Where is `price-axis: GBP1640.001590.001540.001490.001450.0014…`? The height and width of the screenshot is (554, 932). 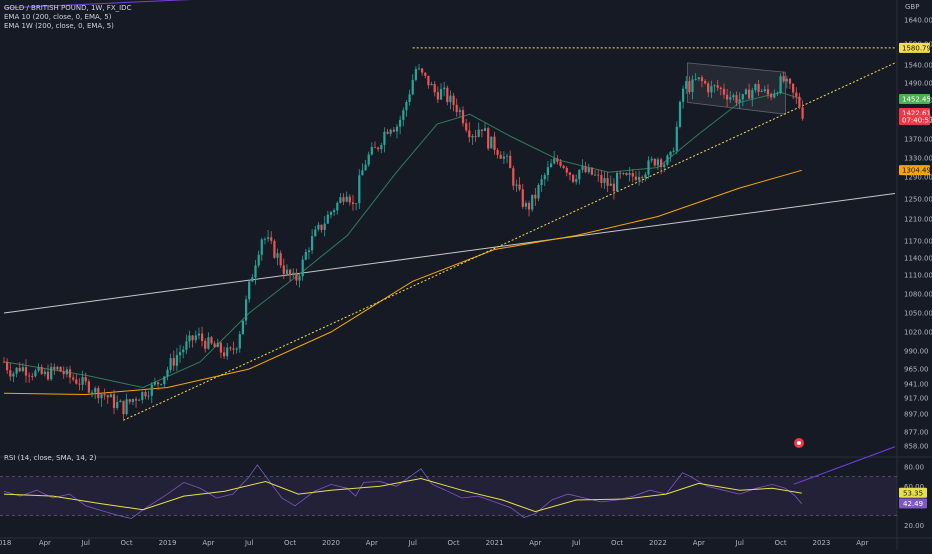
price-axis: GBP1640.001590.001540.001490.001450.0014… is located at coordinates (915, 227).